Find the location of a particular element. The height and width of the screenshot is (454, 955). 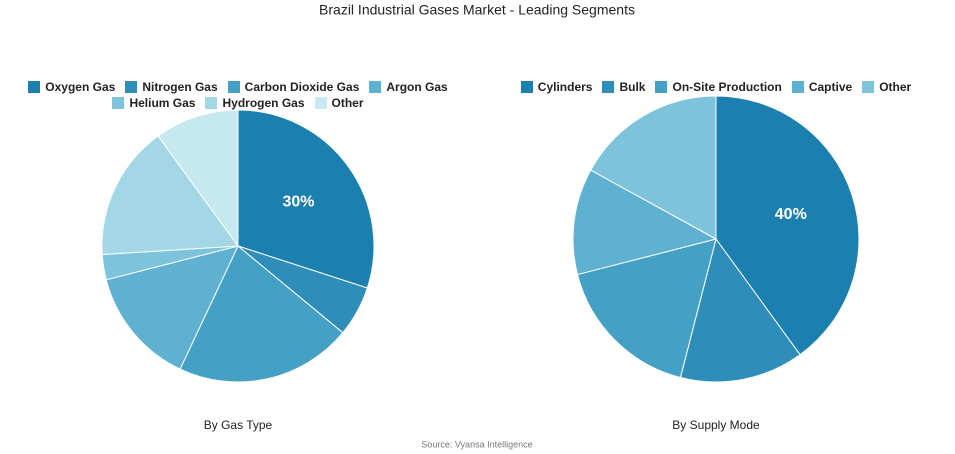

legend-label: On-Site Production is located at coordinates (727, 87).